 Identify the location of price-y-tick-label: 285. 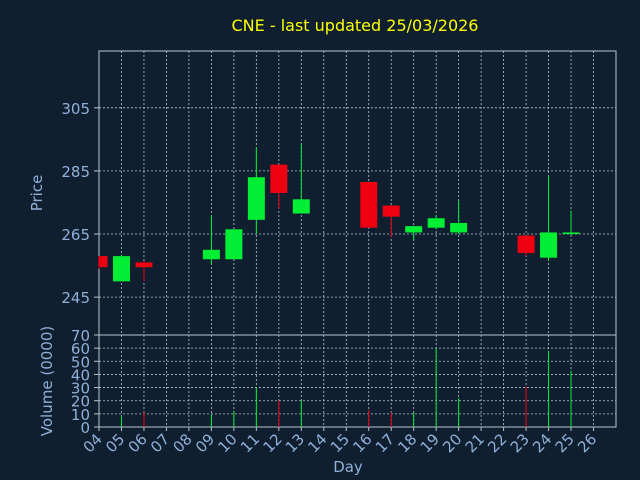
(75, 172).